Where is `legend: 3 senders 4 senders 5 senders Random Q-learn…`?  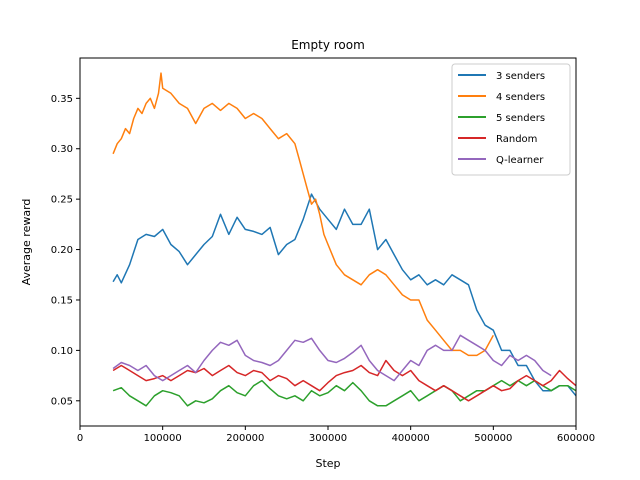
legend: 3 senders 4 senders 5 senders Random Q-learn… is located at coordinates (511, 119).